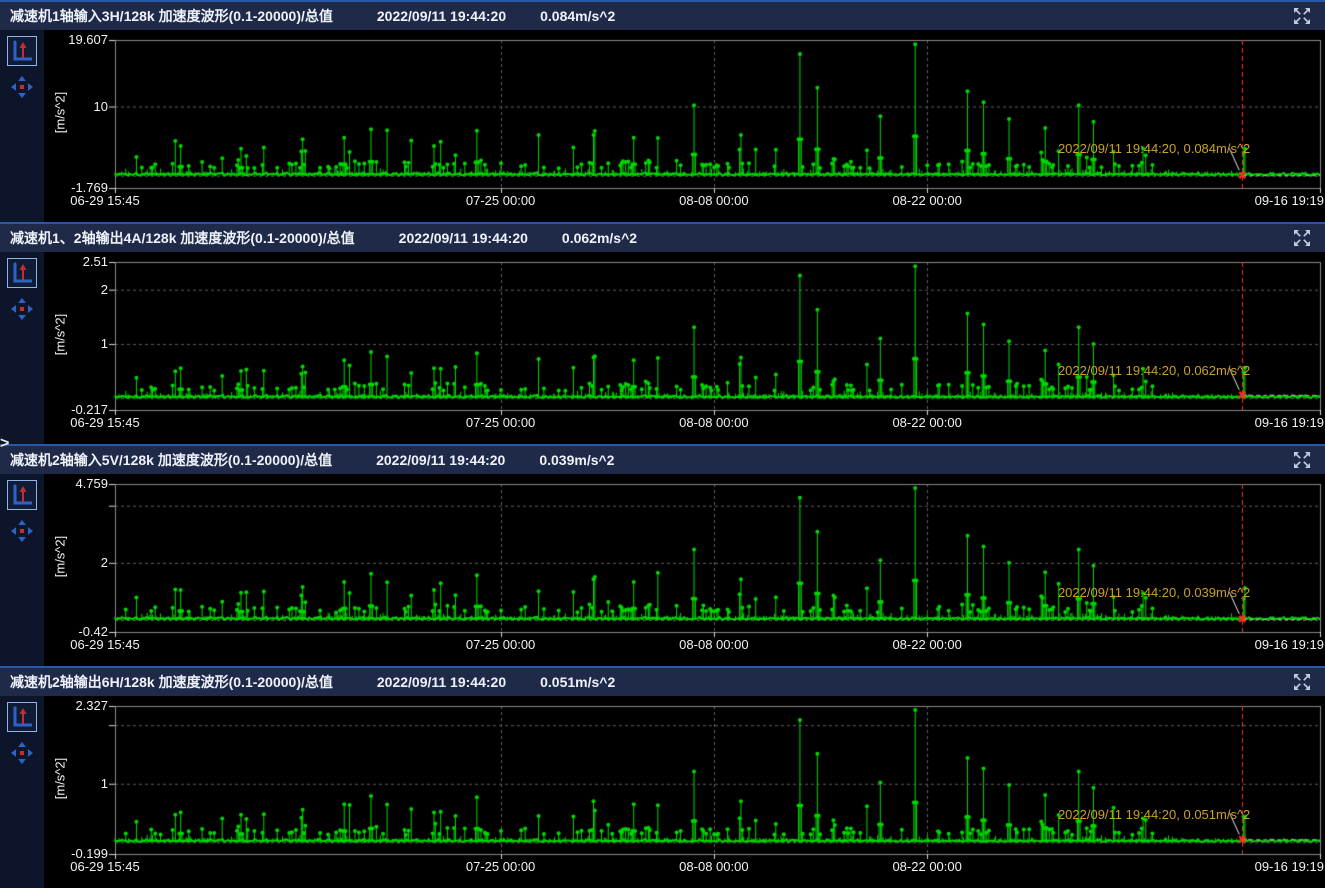 This screenshot has height=888, width=1325. I want to click on channel-title: 减速机1、2轴输出4A/128k 加速度波形(0.1-20000)/总值, so click(182, 238).